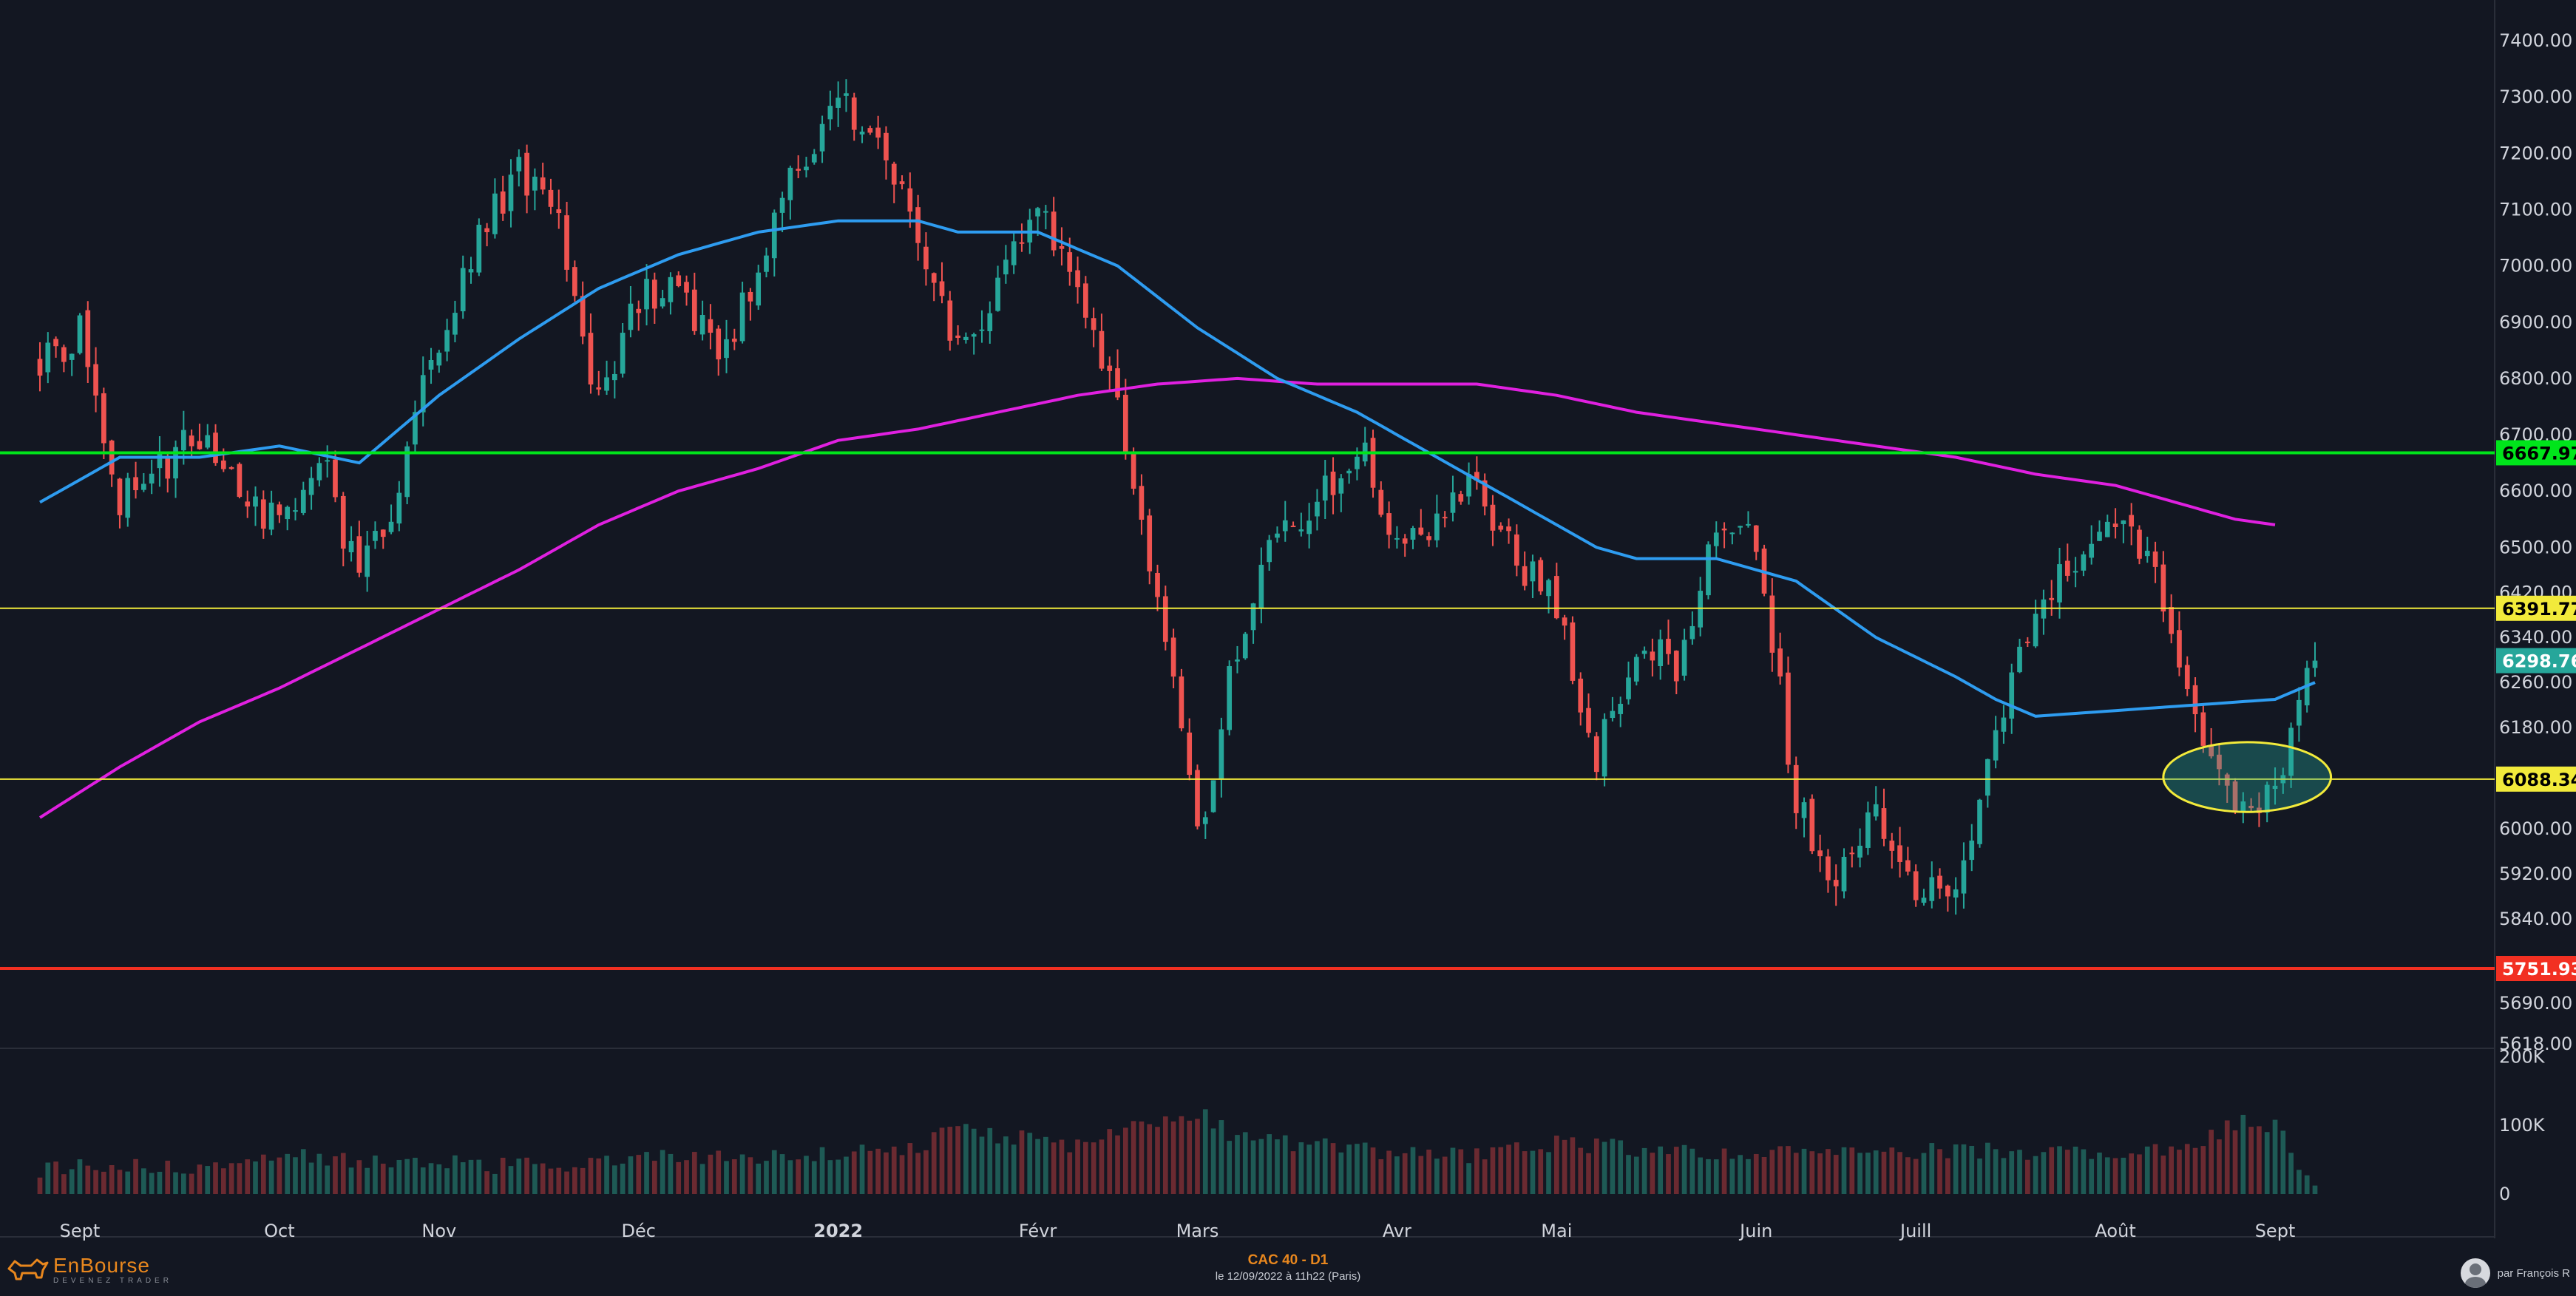 This screenshot has width=2576, height=1296. Describe the element at coordinates (2533, 1273) in the screenshot. I see `author-name: par François R` at that location.